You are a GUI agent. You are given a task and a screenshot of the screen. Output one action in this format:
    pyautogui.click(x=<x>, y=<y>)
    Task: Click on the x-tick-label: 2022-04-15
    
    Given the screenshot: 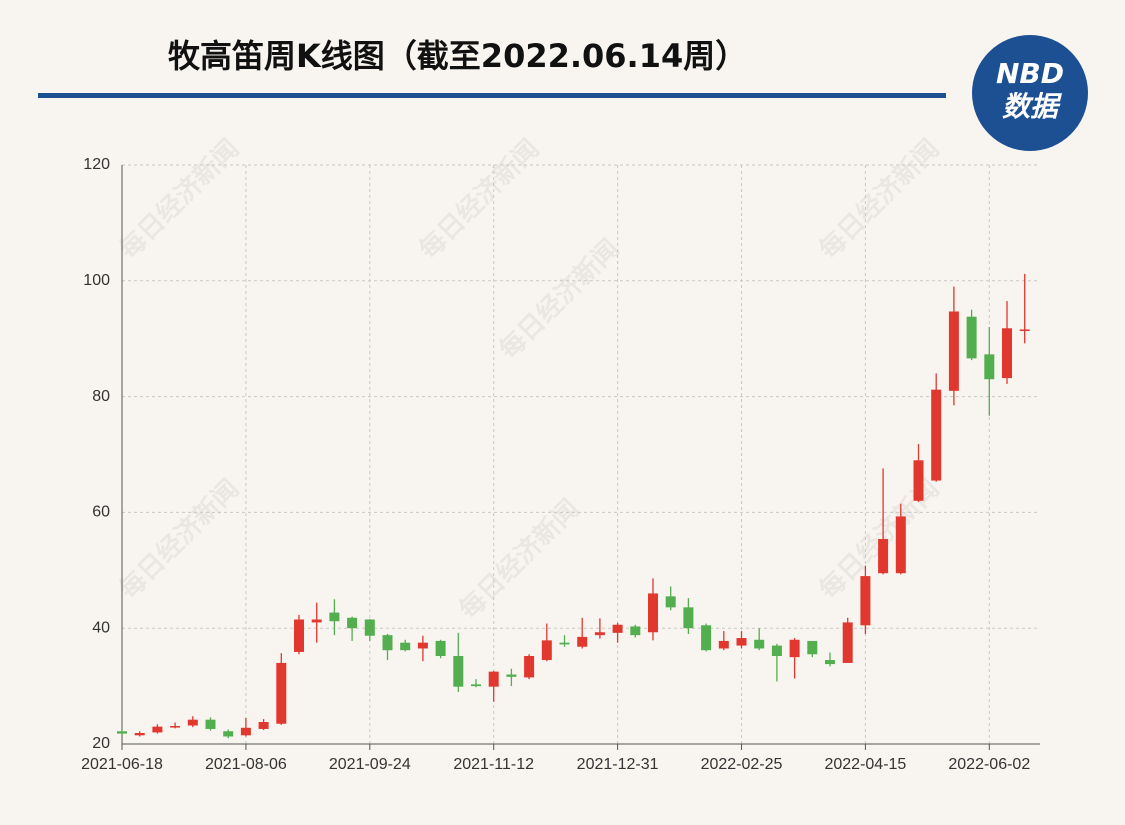 What is the action you would take?
    pyautogui.click(x=865, y=764)
    